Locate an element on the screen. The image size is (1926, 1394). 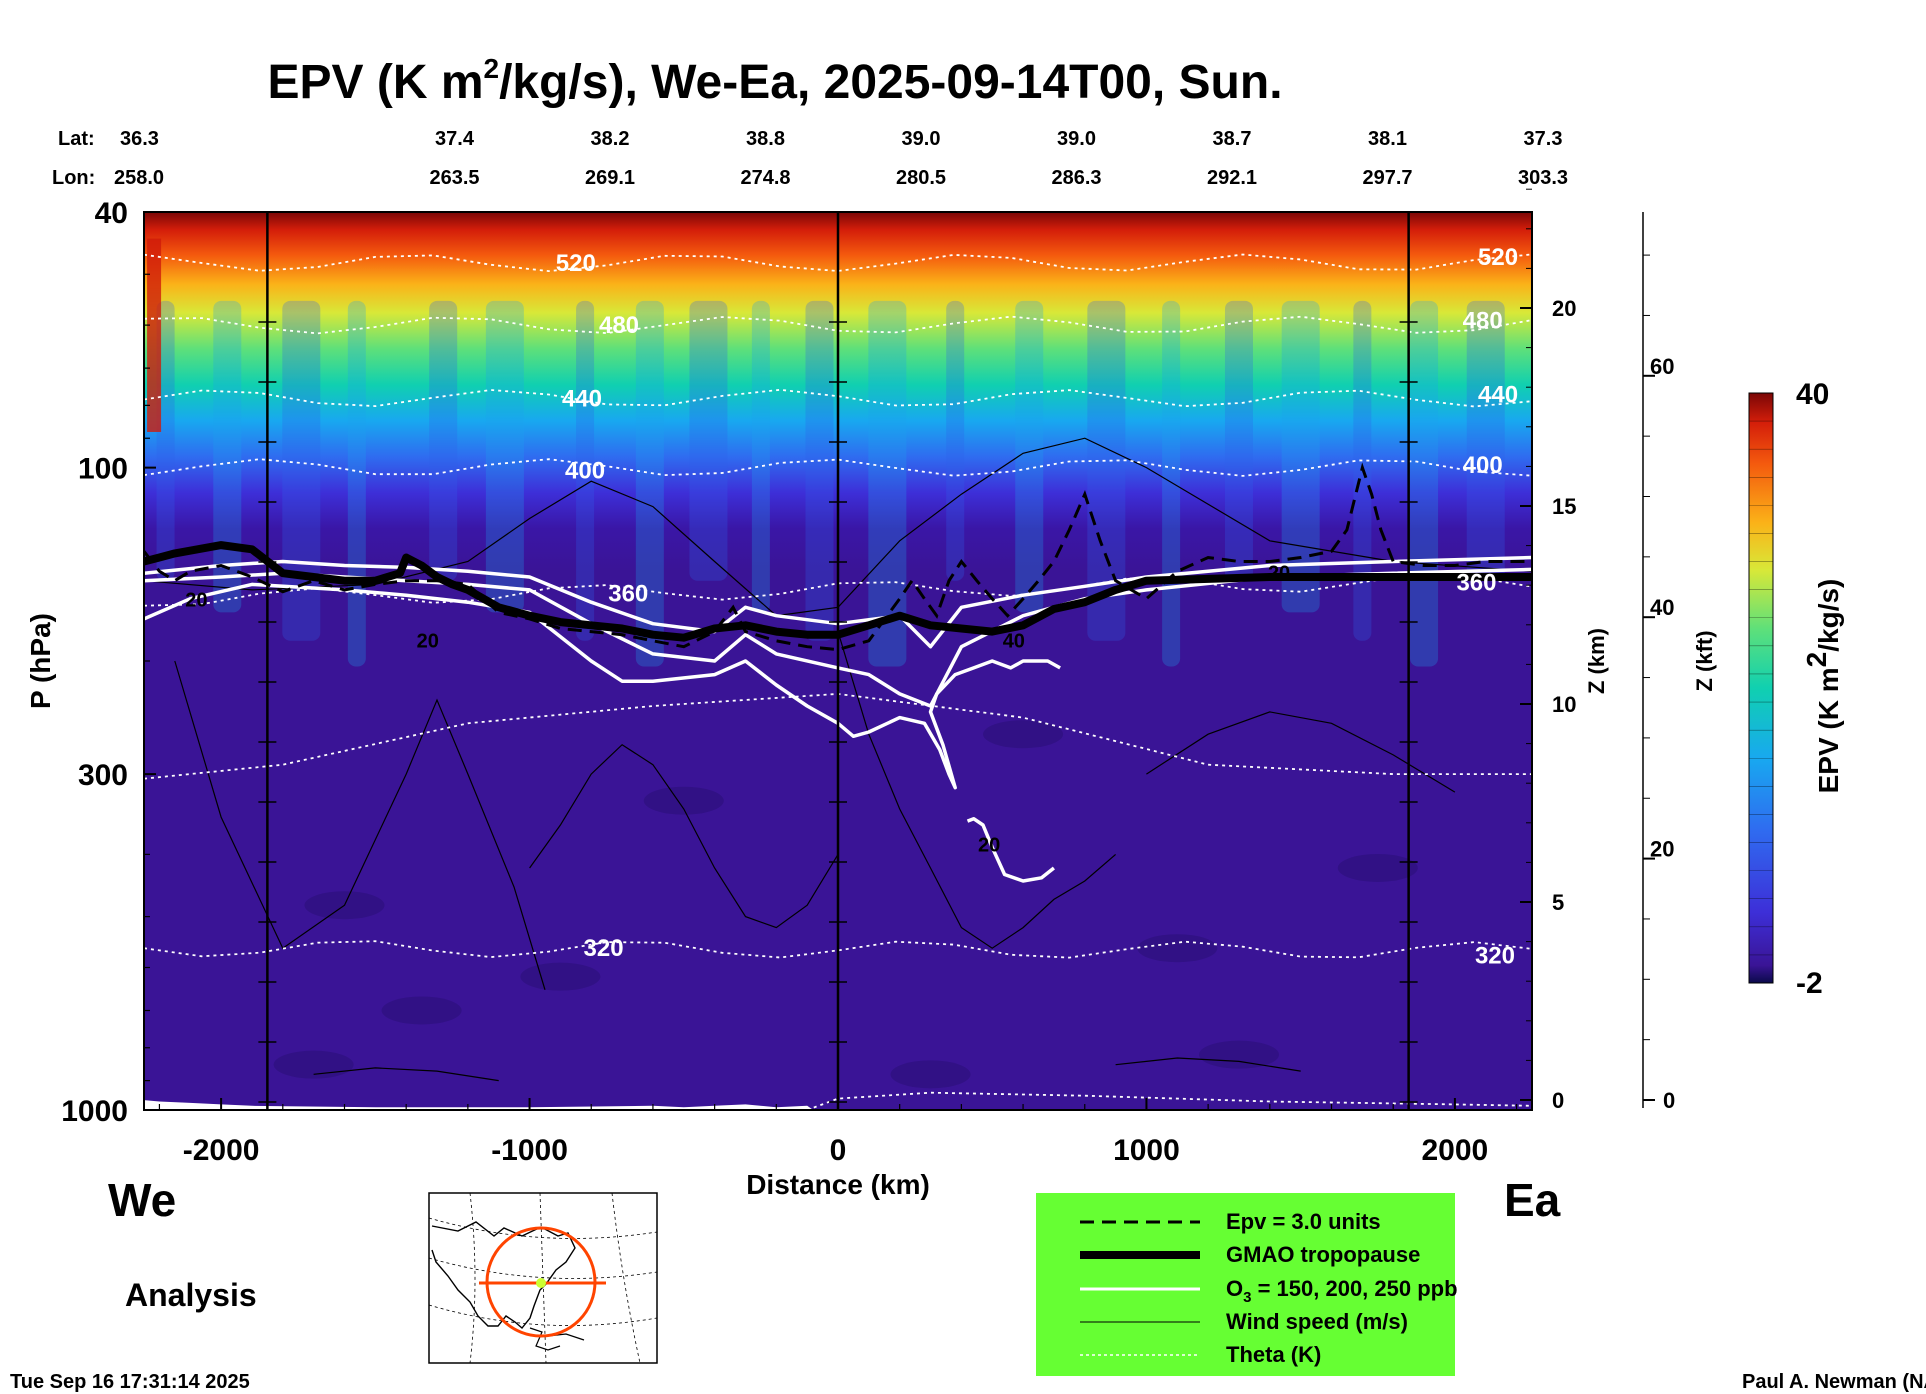
x-axis: -2000 -1000 0 1000 2000 is located at coordinates (838, 1132).